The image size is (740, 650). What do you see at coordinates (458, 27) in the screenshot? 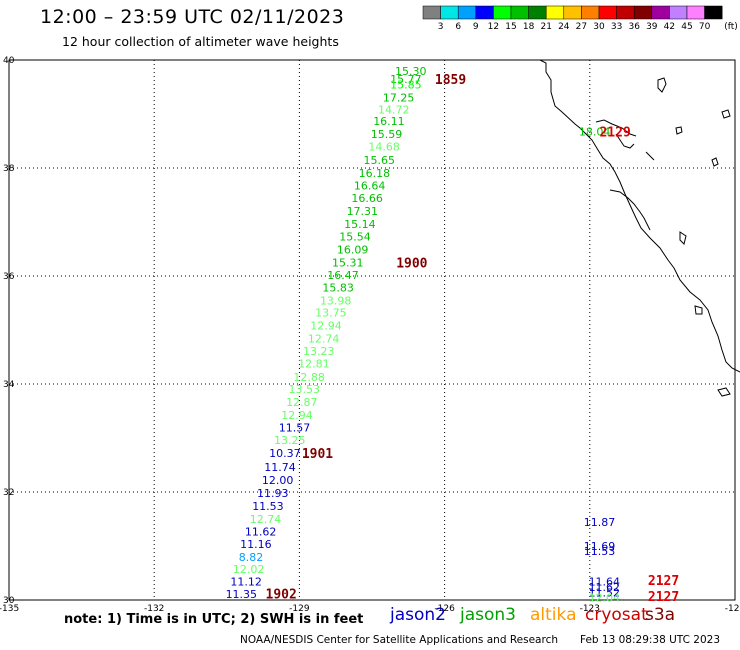
I see `color-level-label: 6` at bounding box center [458, 27].